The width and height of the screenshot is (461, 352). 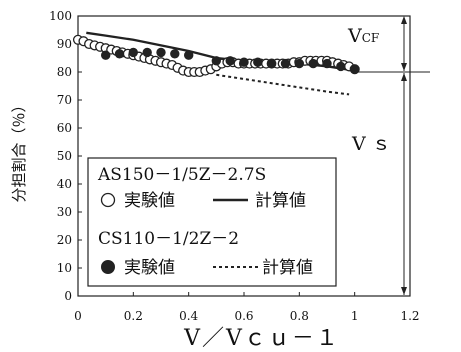 What do you see at coordinates (181, 175) in the screenshot?
I see `legend-group1-title: AS150－1/5Z－2.7S` at bounding box center [181, 175].